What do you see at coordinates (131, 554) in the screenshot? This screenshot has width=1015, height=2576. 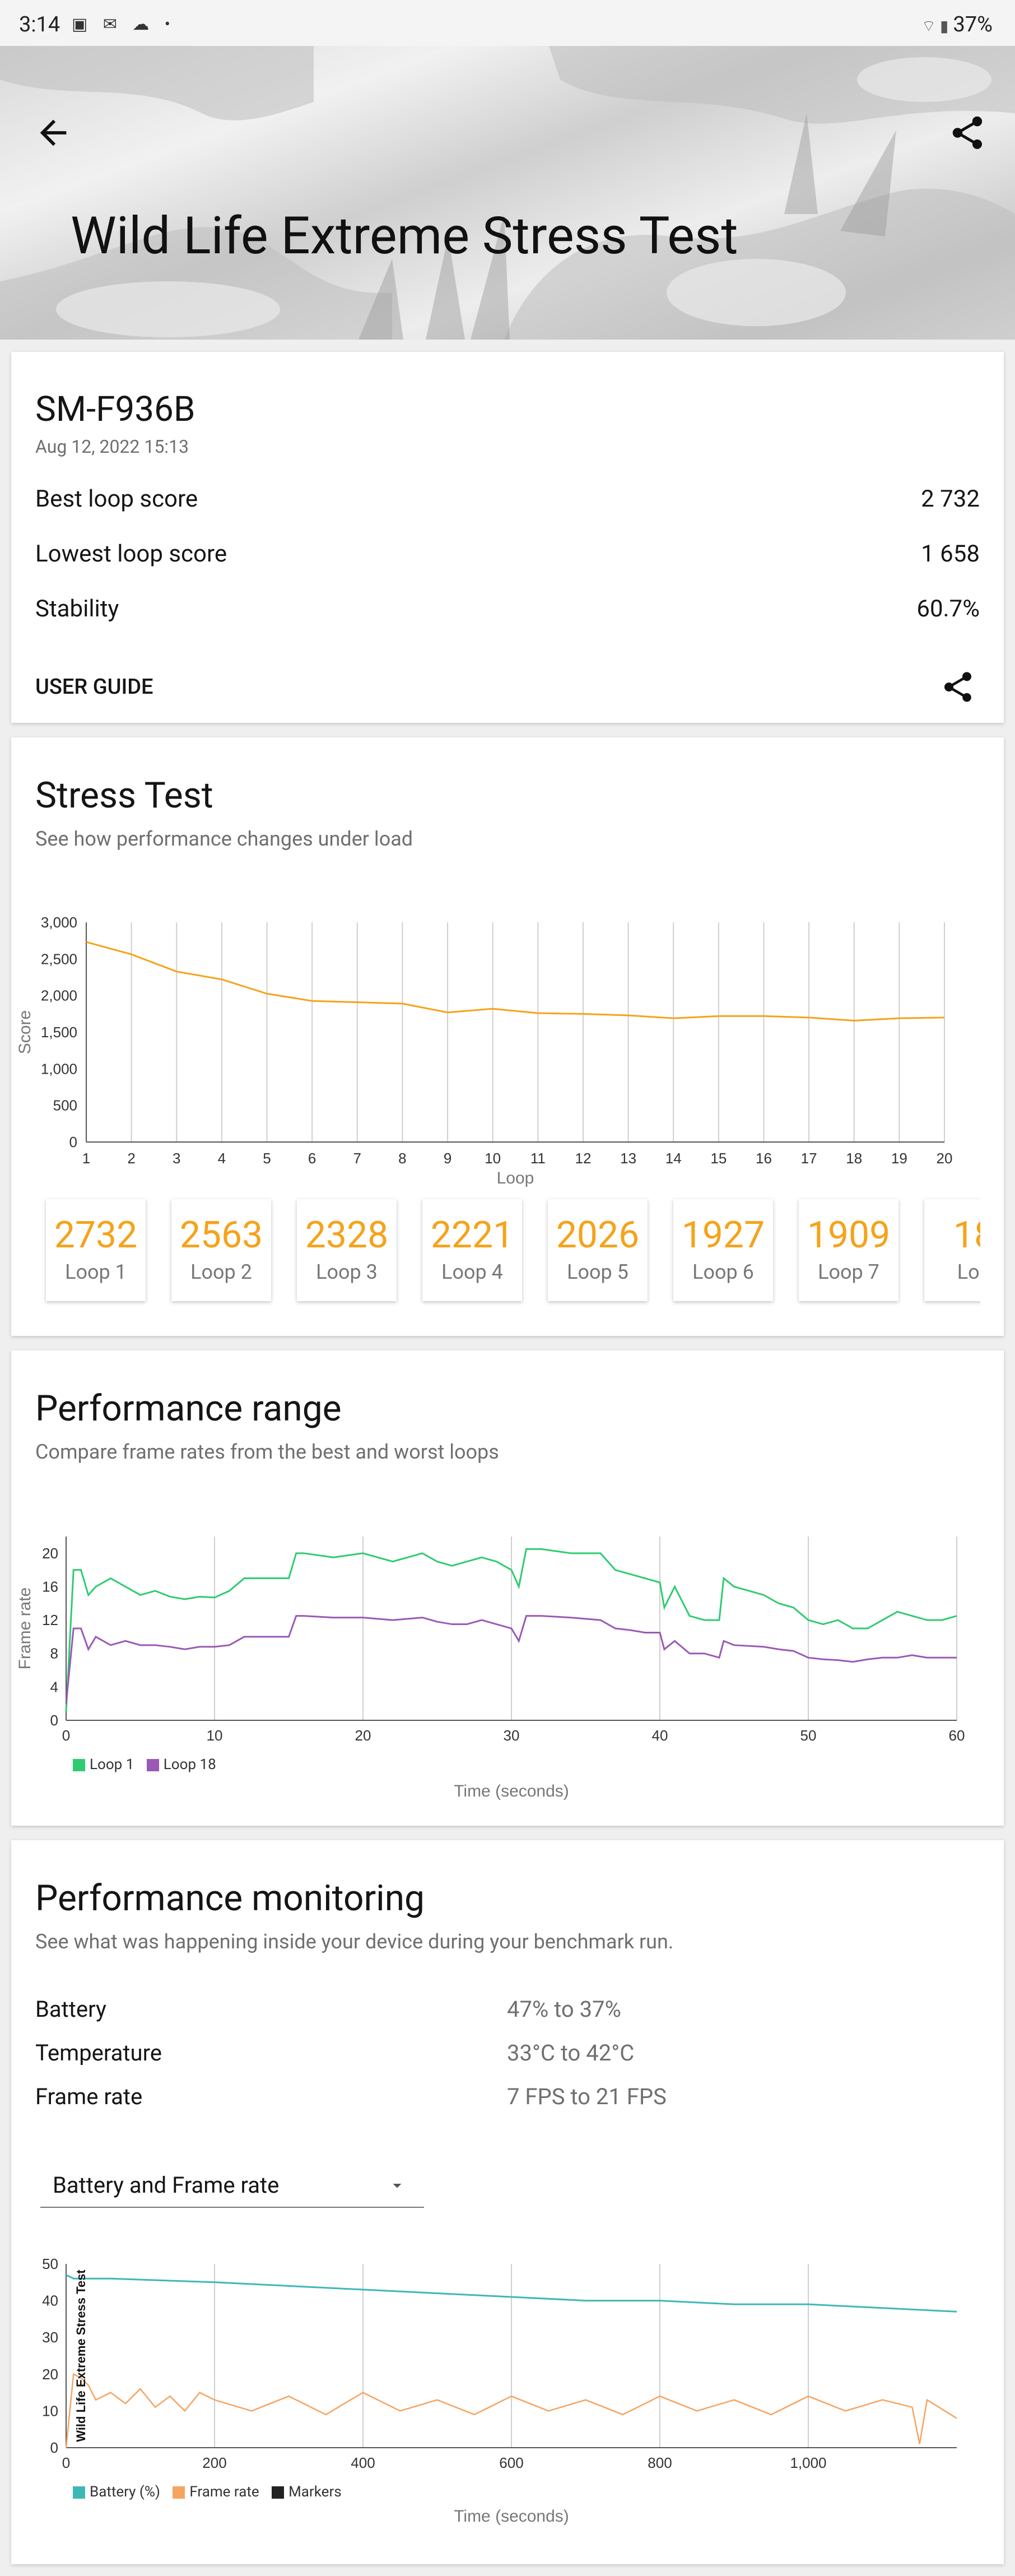 I see `lowest-loop-label: Lowest loop score` at bounding box center [131, 554].